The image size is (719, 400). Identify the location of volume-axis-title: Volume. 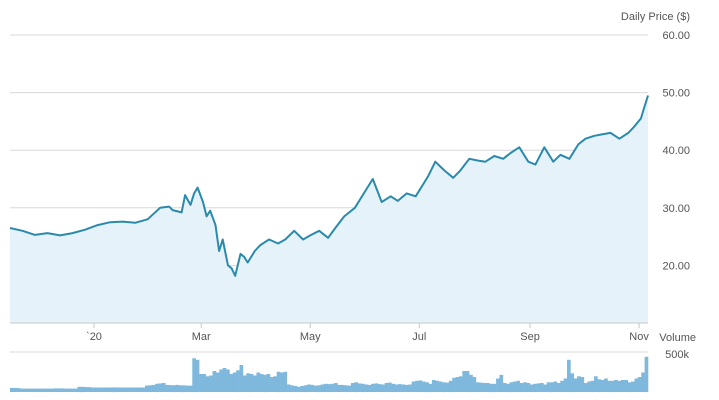
(677, 338).